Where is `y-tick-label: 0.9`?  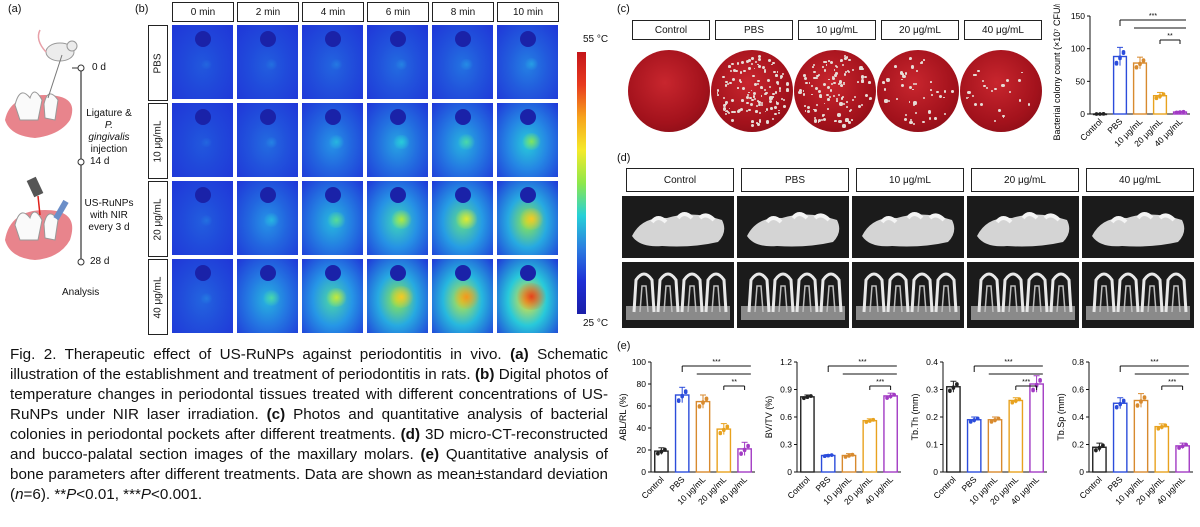
y-tick-label: 0.9 is located at coordinates (786, 390).